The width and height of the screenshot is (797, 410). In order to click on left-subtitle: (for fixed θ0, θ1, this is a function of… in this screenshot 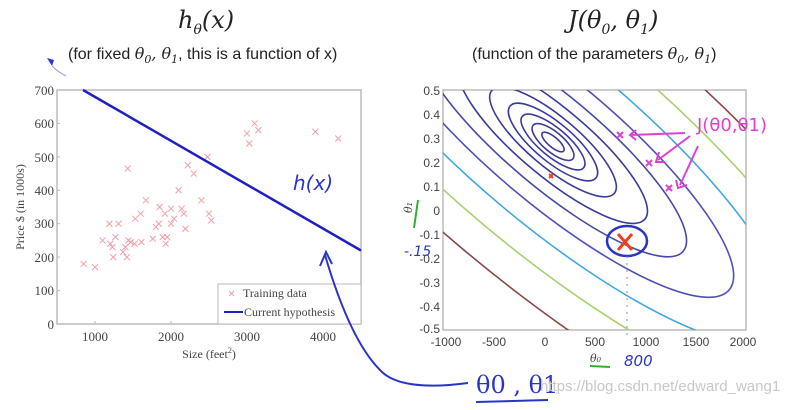, I will do `click(203, 55)`.